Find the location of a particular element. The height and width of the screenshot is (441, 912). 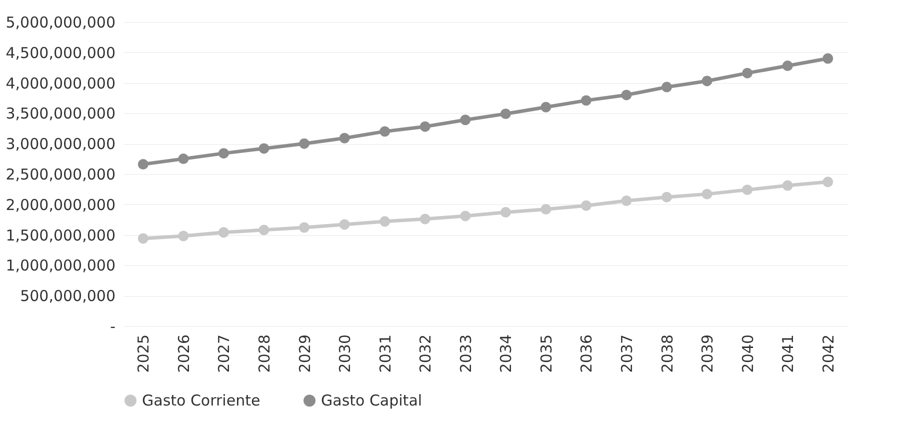

y-tick-label: 2,000,000,000 is located at coordinates (61, 205).